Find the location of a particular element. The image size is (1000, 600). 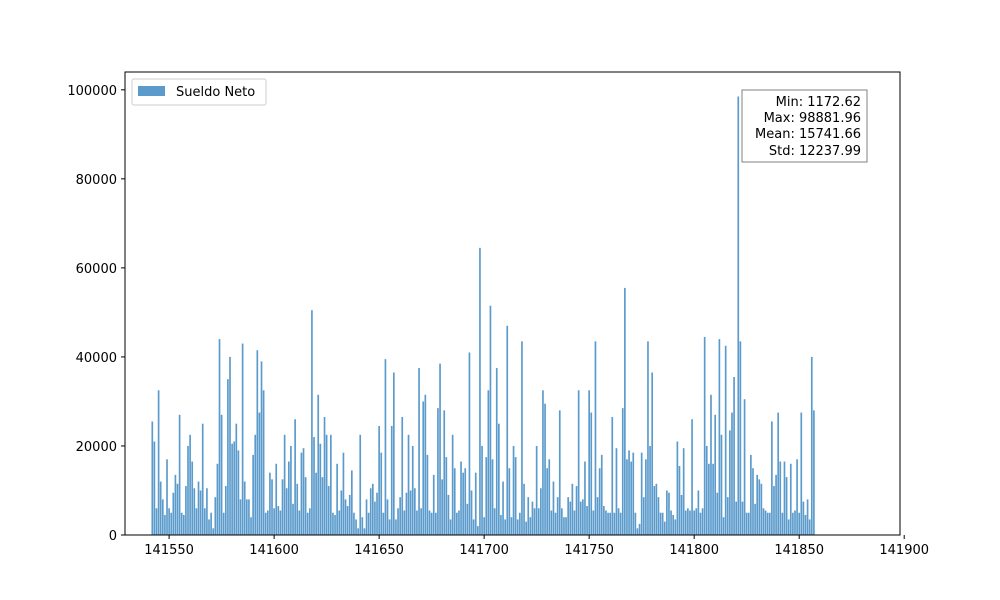

y-tick-label: 20000 is located at coordinates (96, 447).